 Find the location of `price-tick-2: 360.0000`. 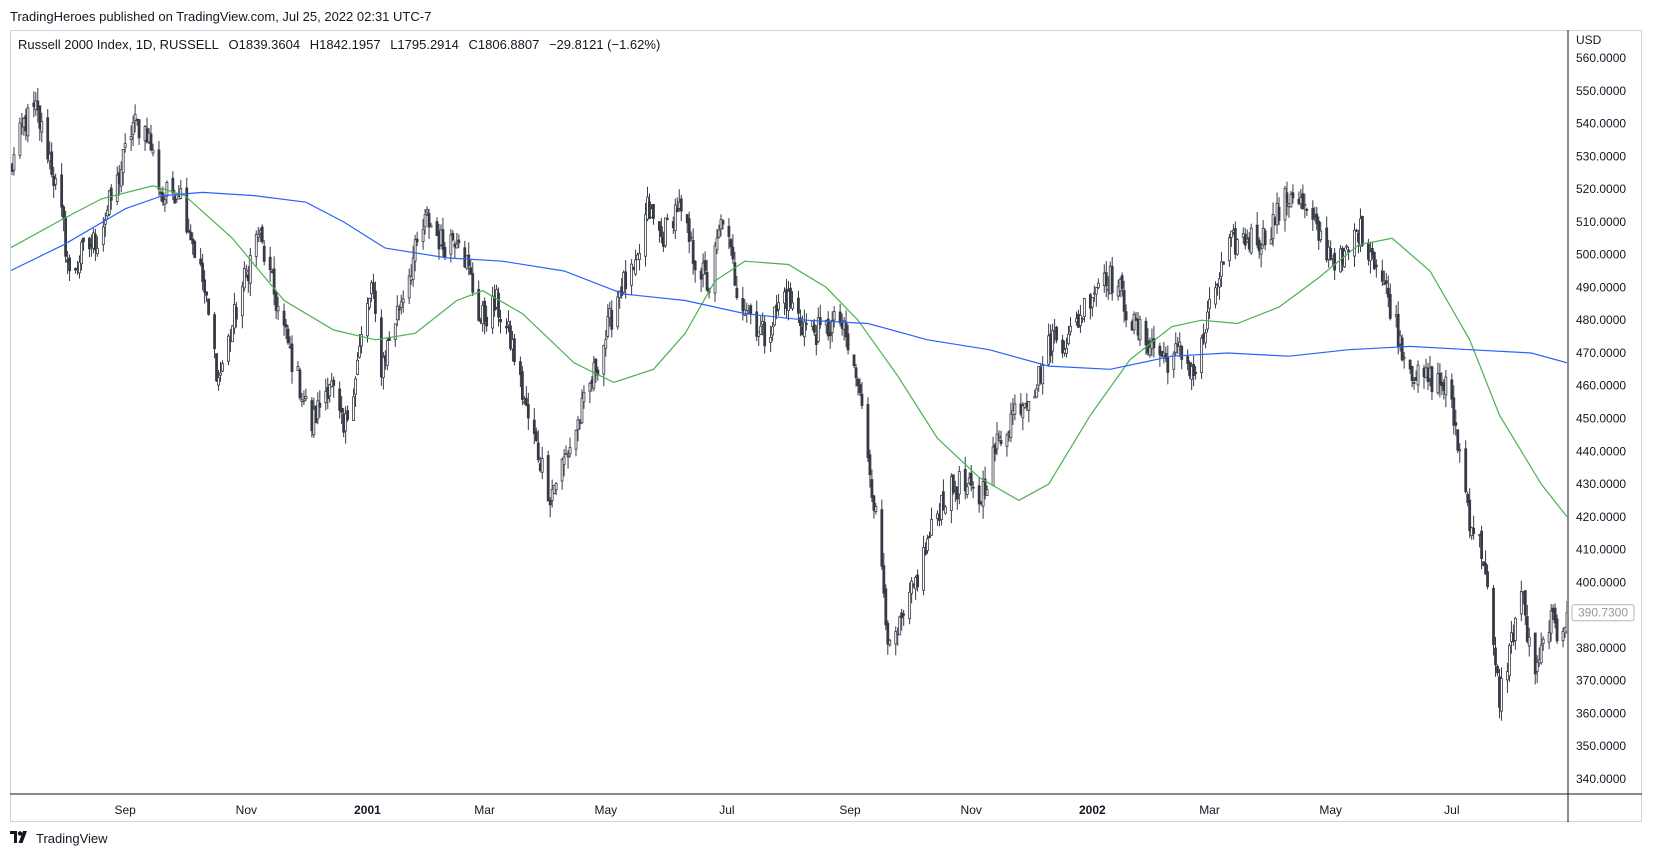

price-tick-2: 360.0000 is located at coordinates (1601, 713).